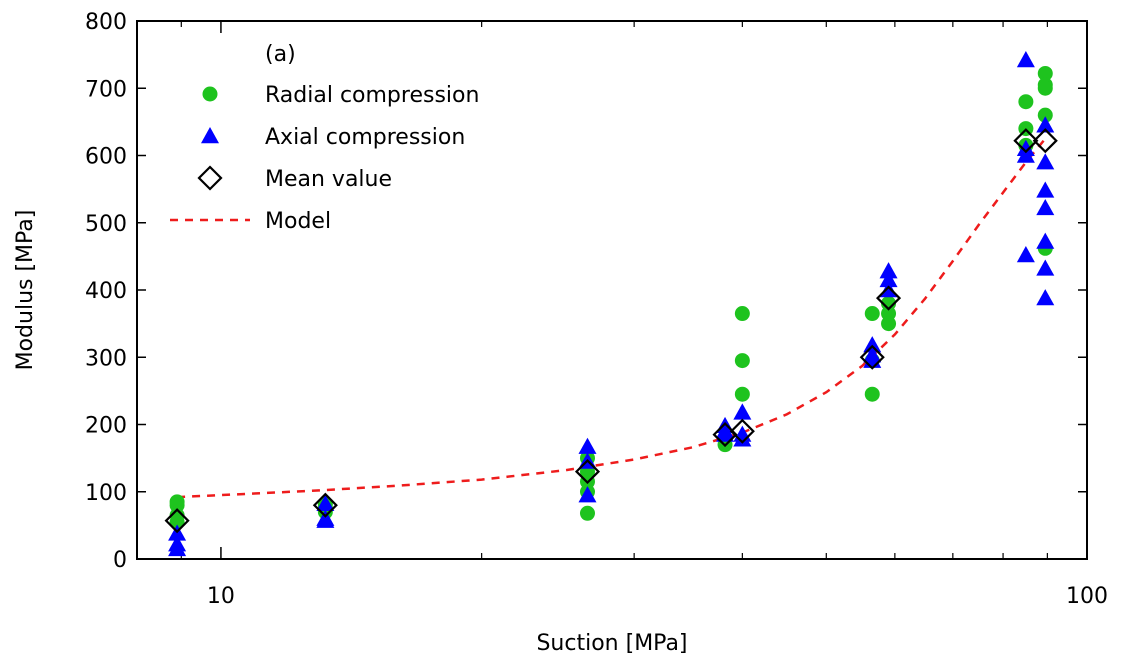 This screenshot has width=1123, height=666. What do you see at coordinates (106, 358) in the screenshot?
I see `y-tick-label: 300` at bounding box center [106, 358].